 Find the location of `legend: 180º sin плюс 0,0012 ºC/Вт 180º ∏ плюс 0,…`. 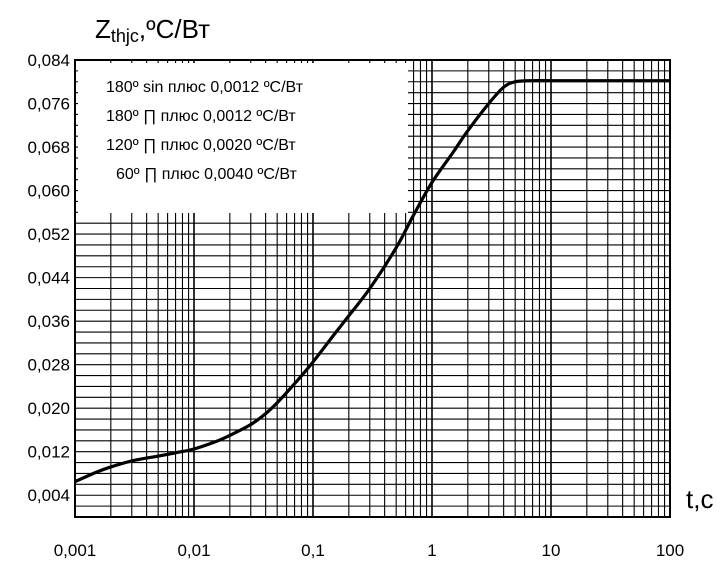

legend: 180º sin плюс 0,0012 ºC/Вт 180º ∏ плюс 0,… is located at coordinates (243, 138).